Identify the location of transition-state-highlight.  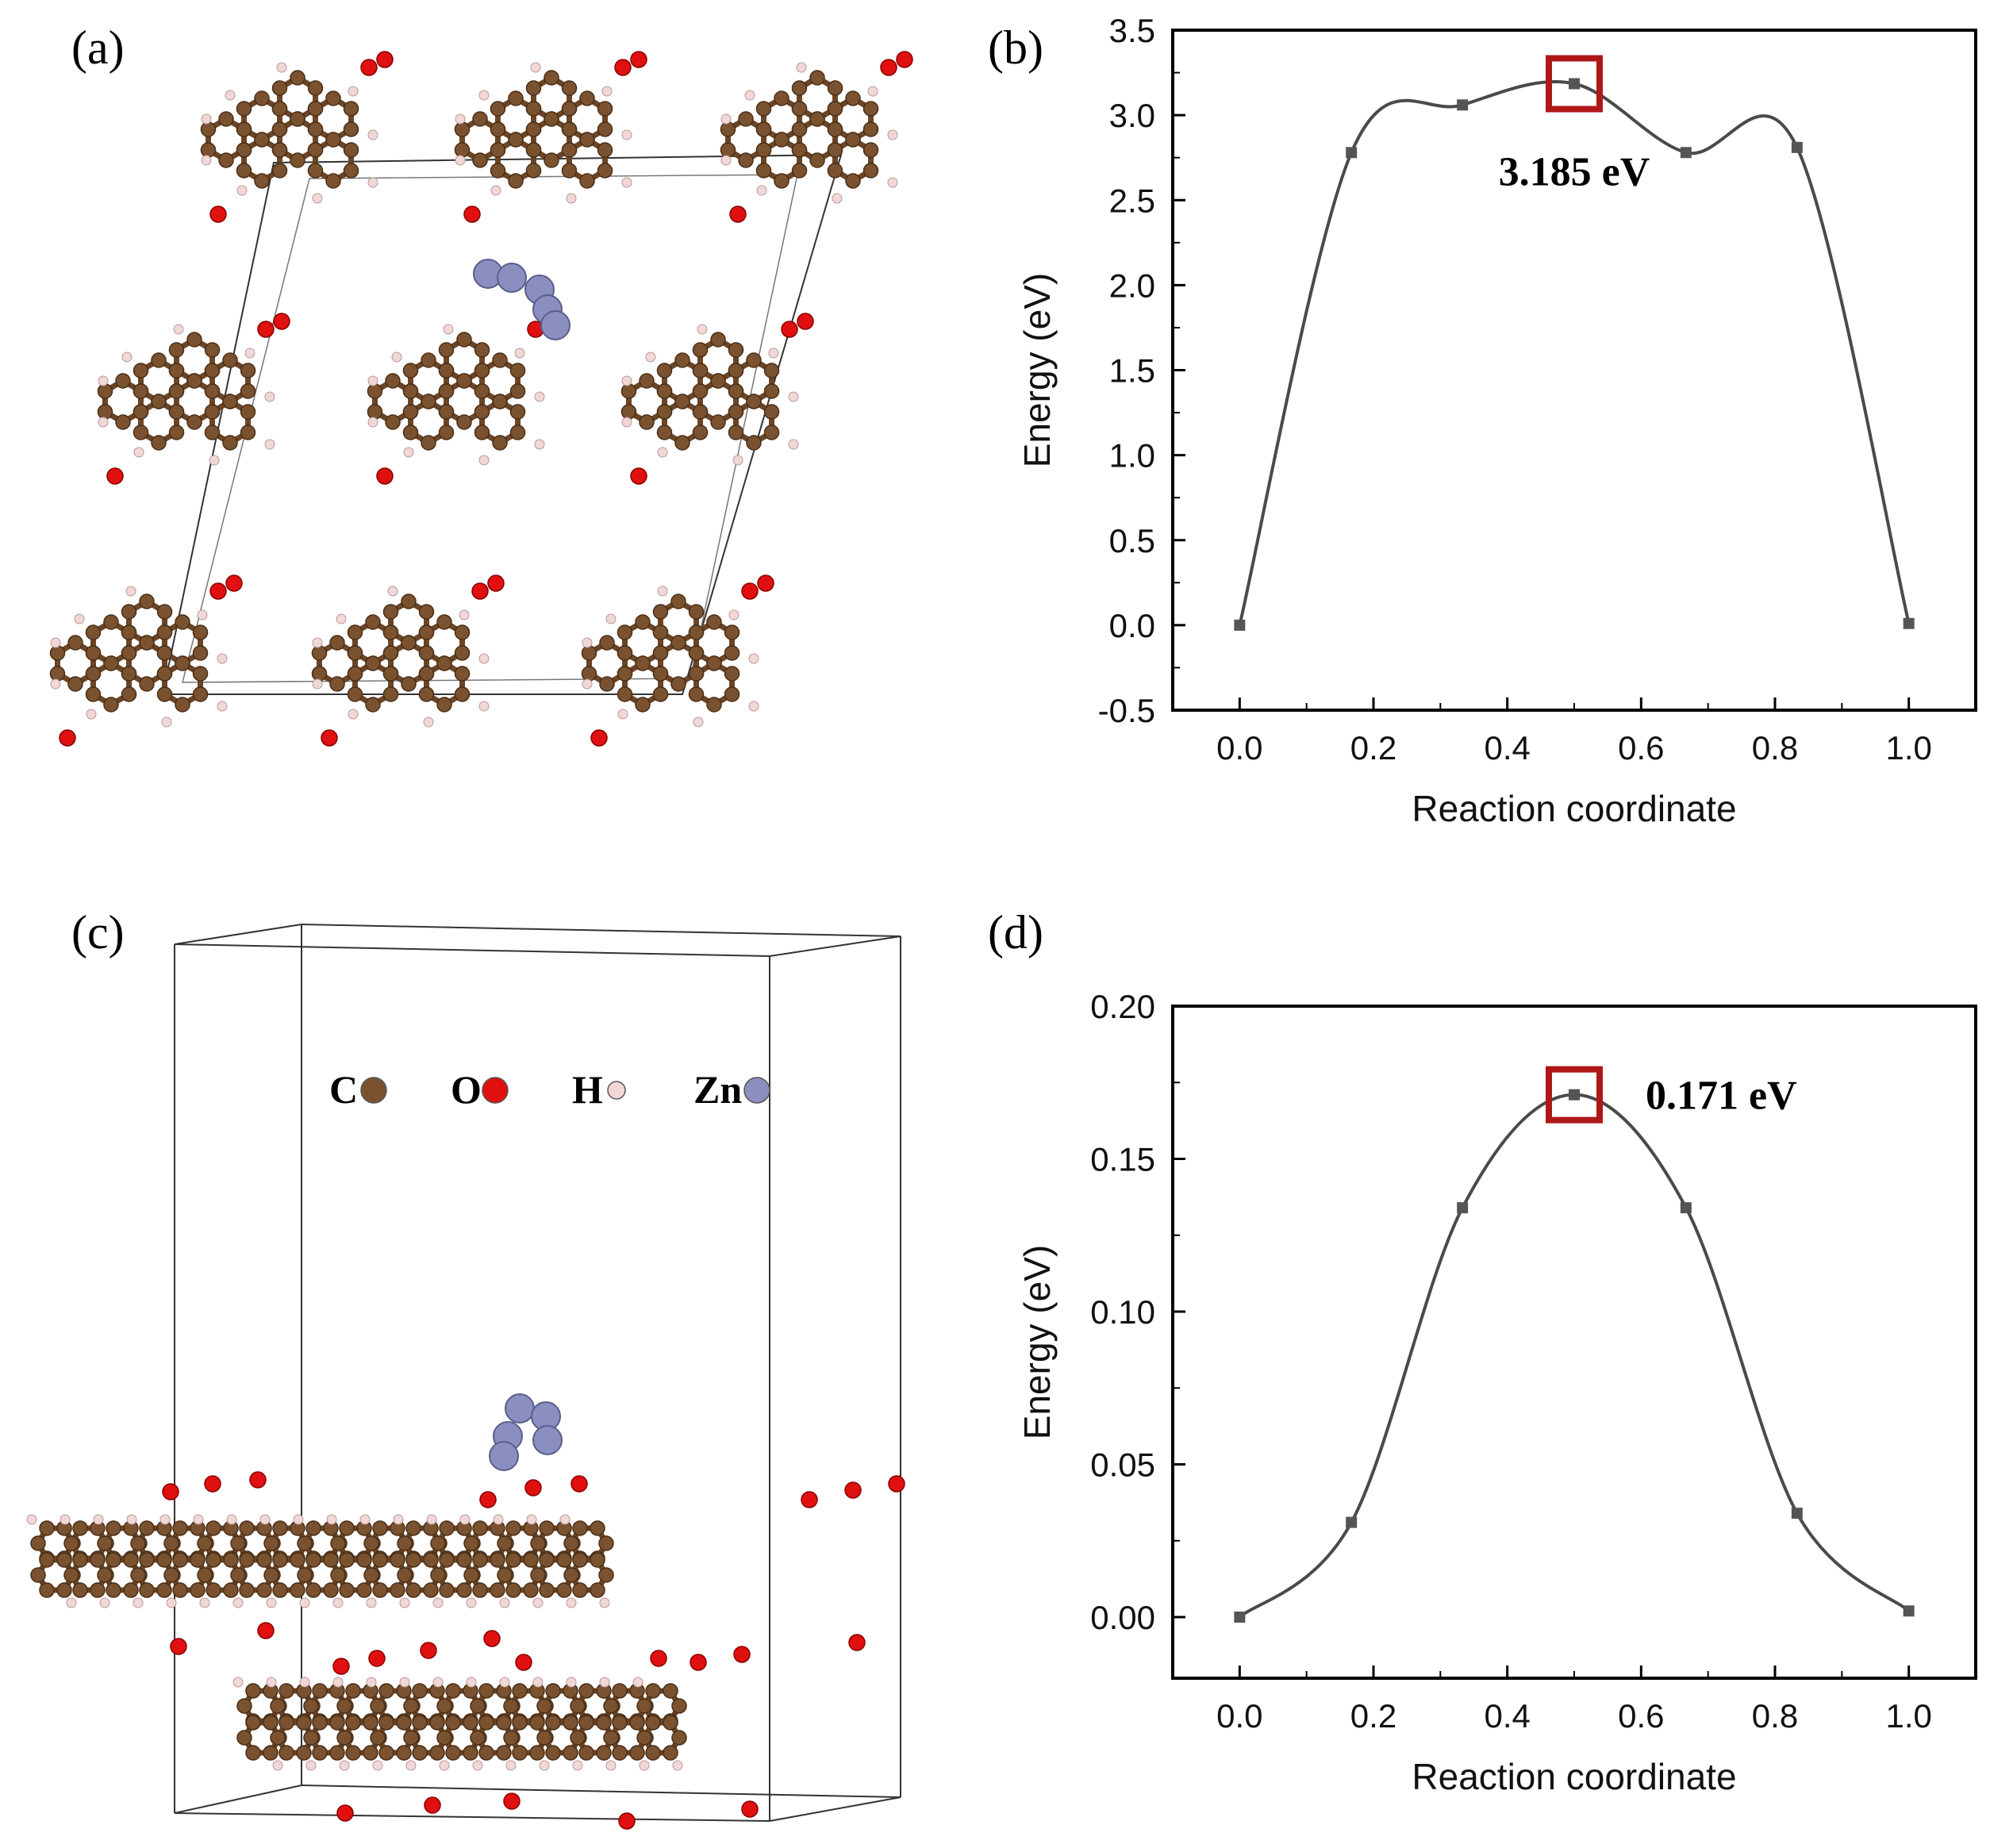
(1574, 1095).